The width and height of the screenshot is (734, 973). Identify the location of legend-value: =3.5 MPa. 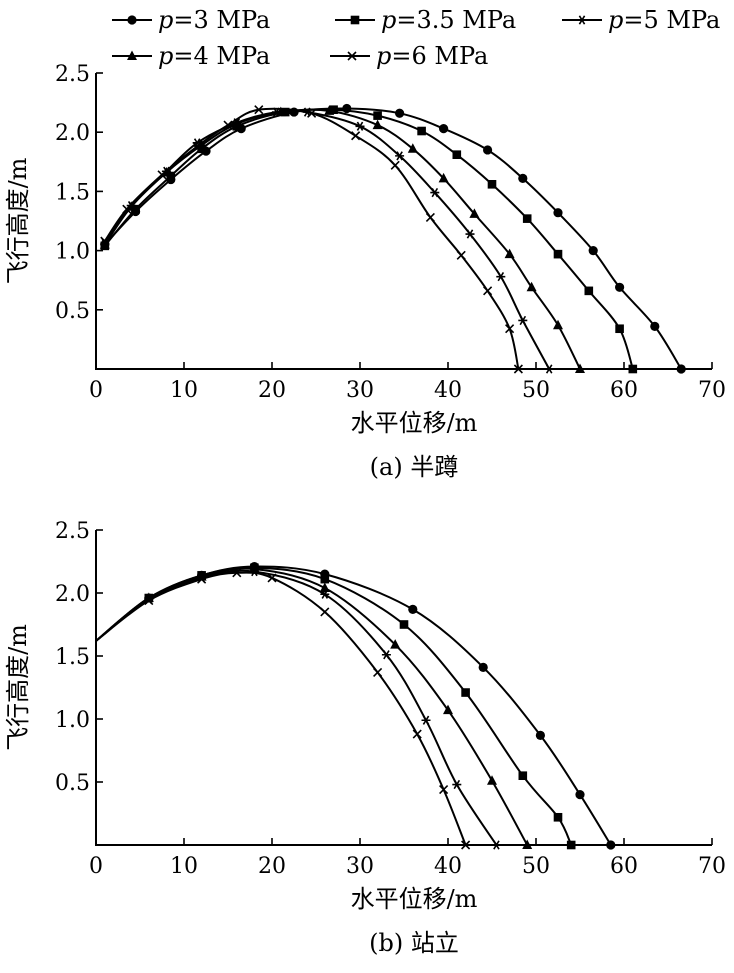
(456, 20).